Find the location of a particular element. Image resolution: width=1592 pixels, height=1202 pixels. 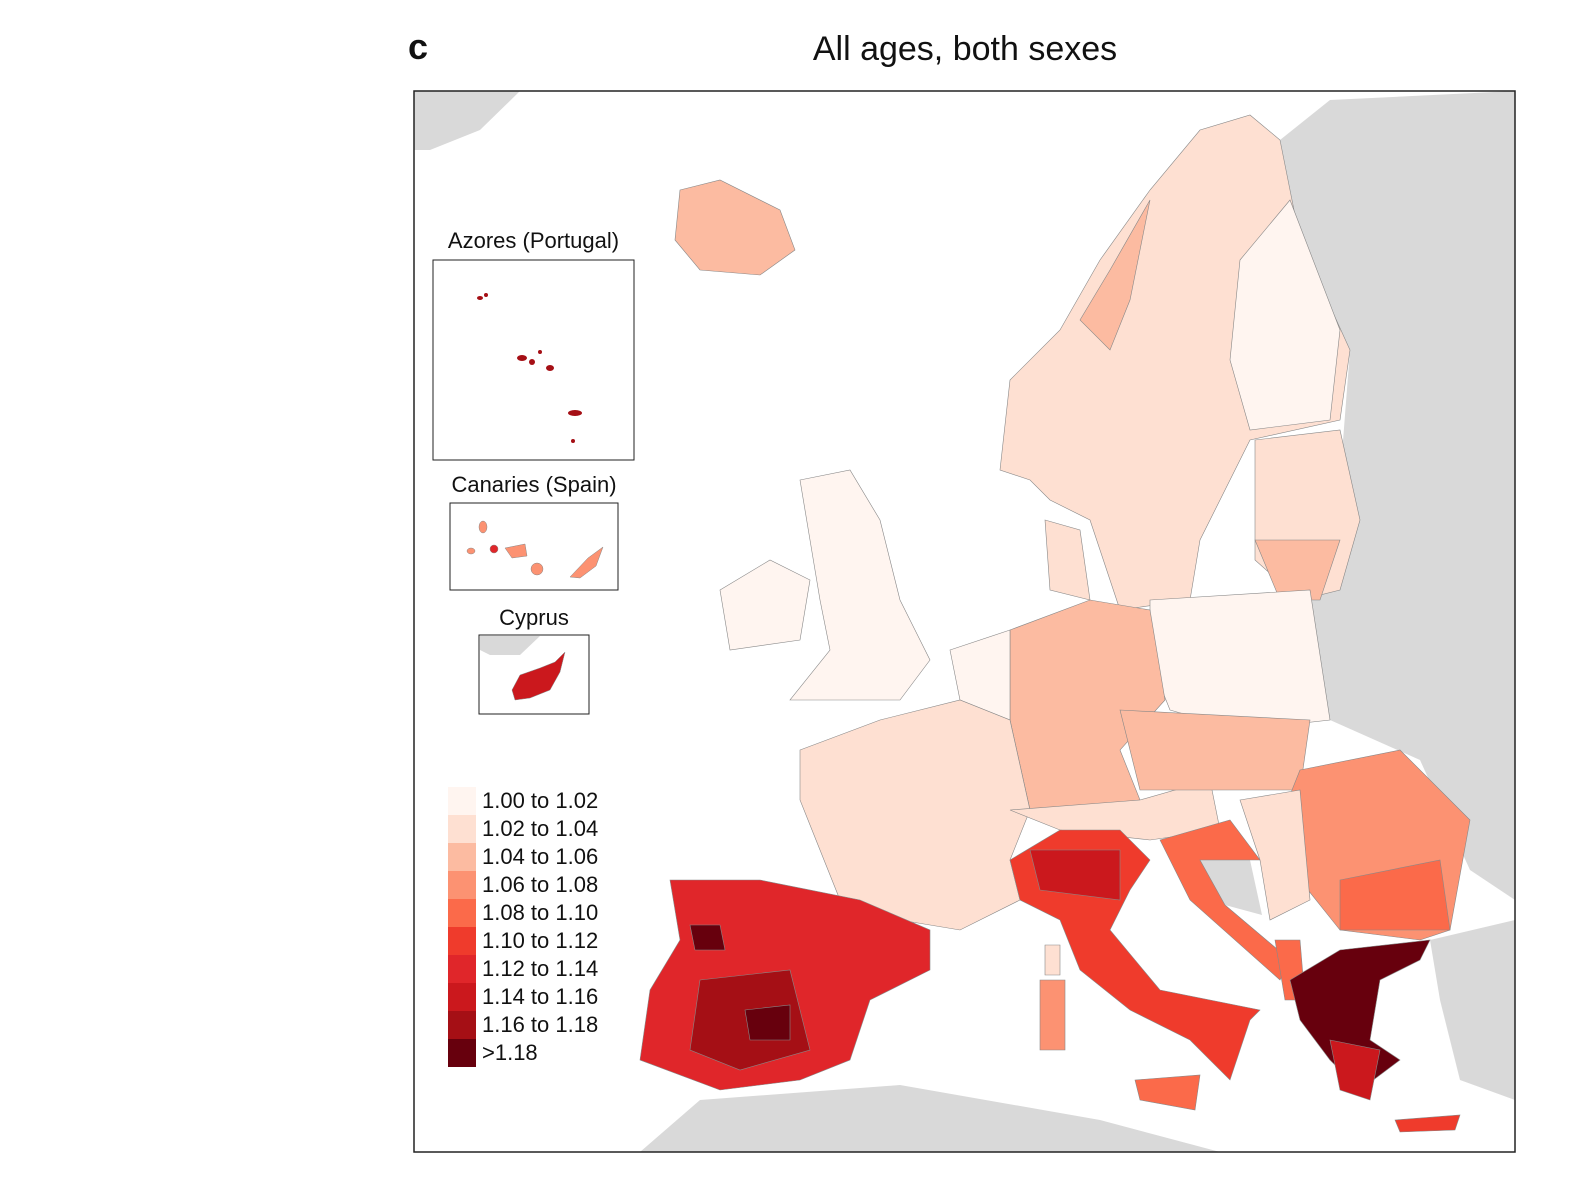

region-north-italy is located at coordinates (1075, 875).